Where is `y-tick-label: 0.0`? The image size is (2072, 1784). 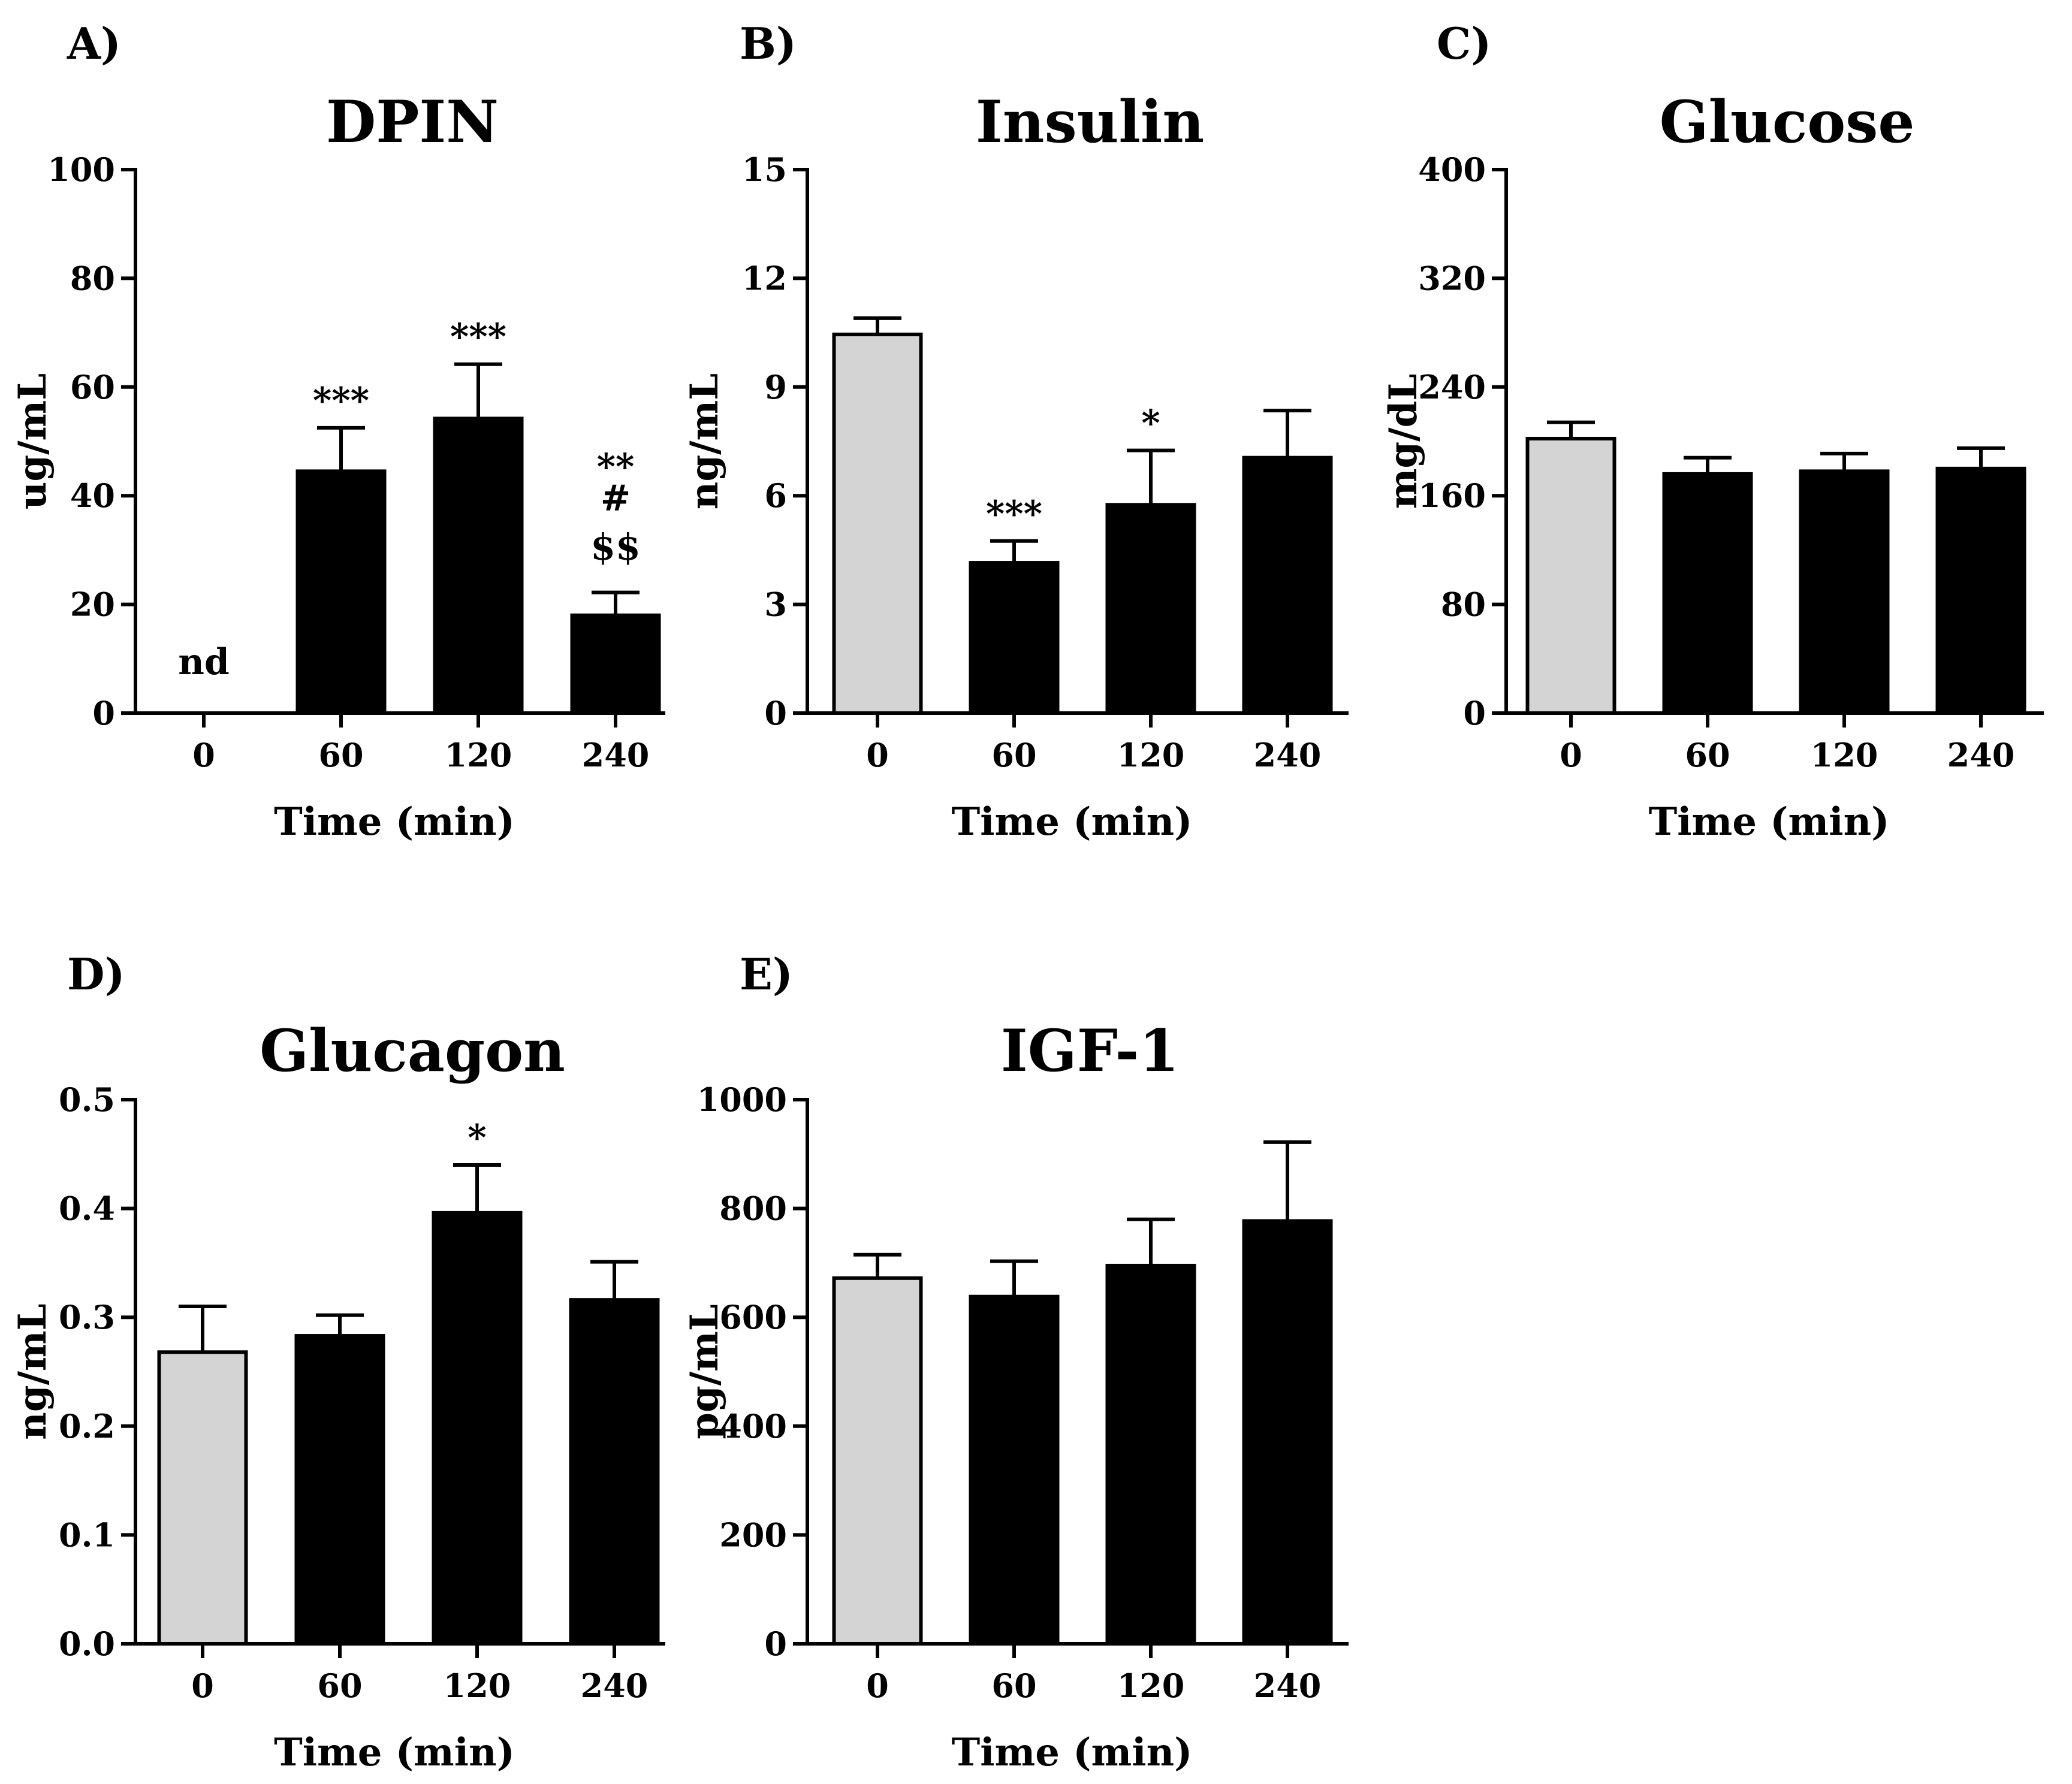
y-tick-label: 0.0 is located at coordinates (87, 1644).